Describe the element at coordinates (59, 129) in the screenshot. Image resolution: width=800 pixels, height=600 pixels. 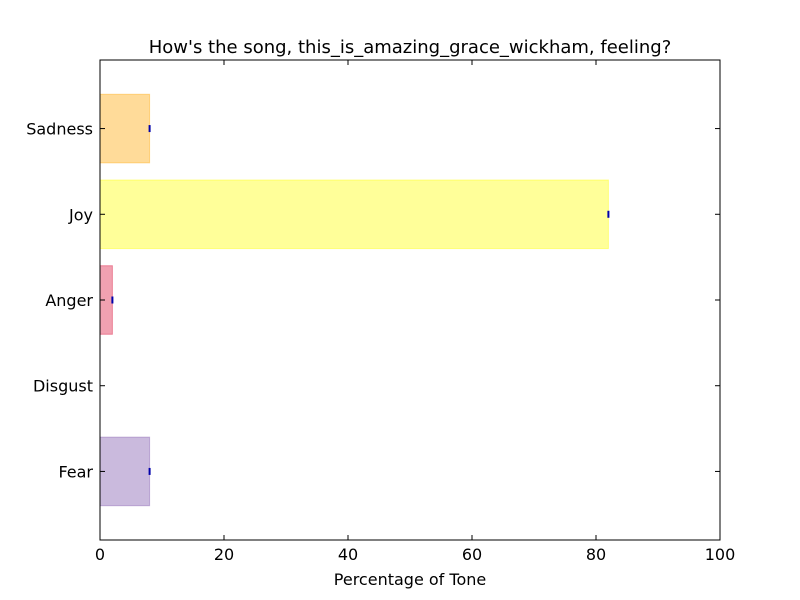
I see `y-tick-label-sadness: Sadness` at that location.